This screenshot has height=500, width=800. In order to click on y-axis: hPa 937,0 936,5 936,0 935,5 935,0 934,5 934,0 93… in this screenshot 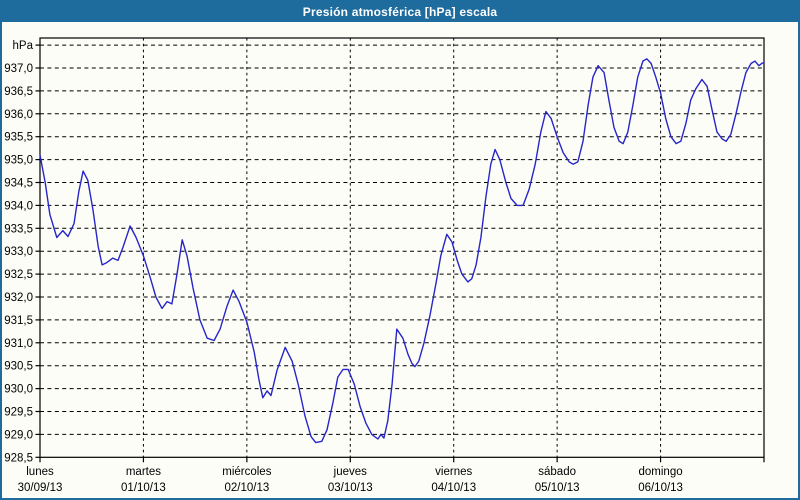, I will do `click(22, 252)`.